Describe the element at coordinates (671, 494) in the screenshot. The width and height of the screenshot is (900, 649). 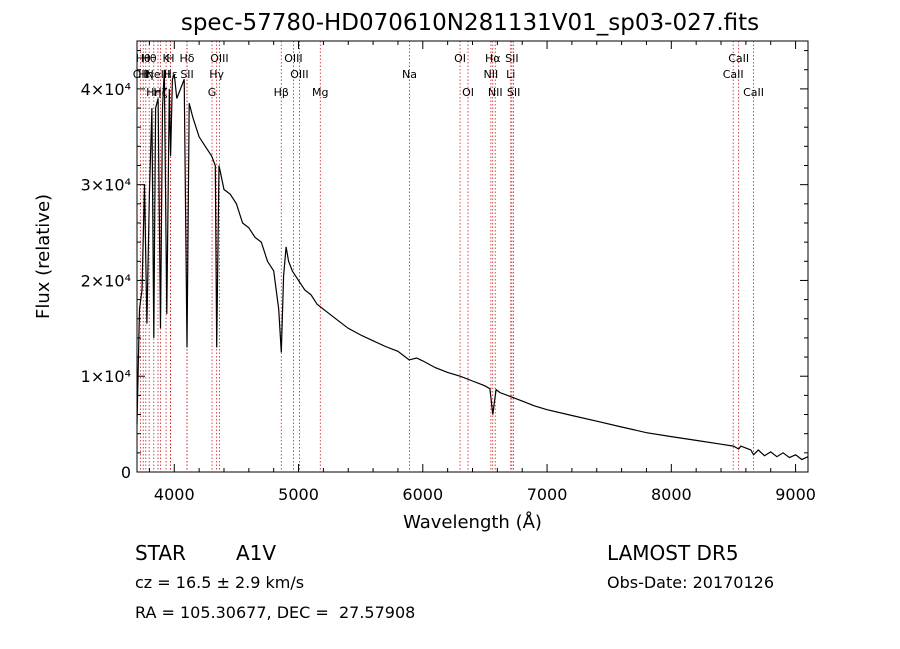
I see `x-tick-label: 8000` at that location.